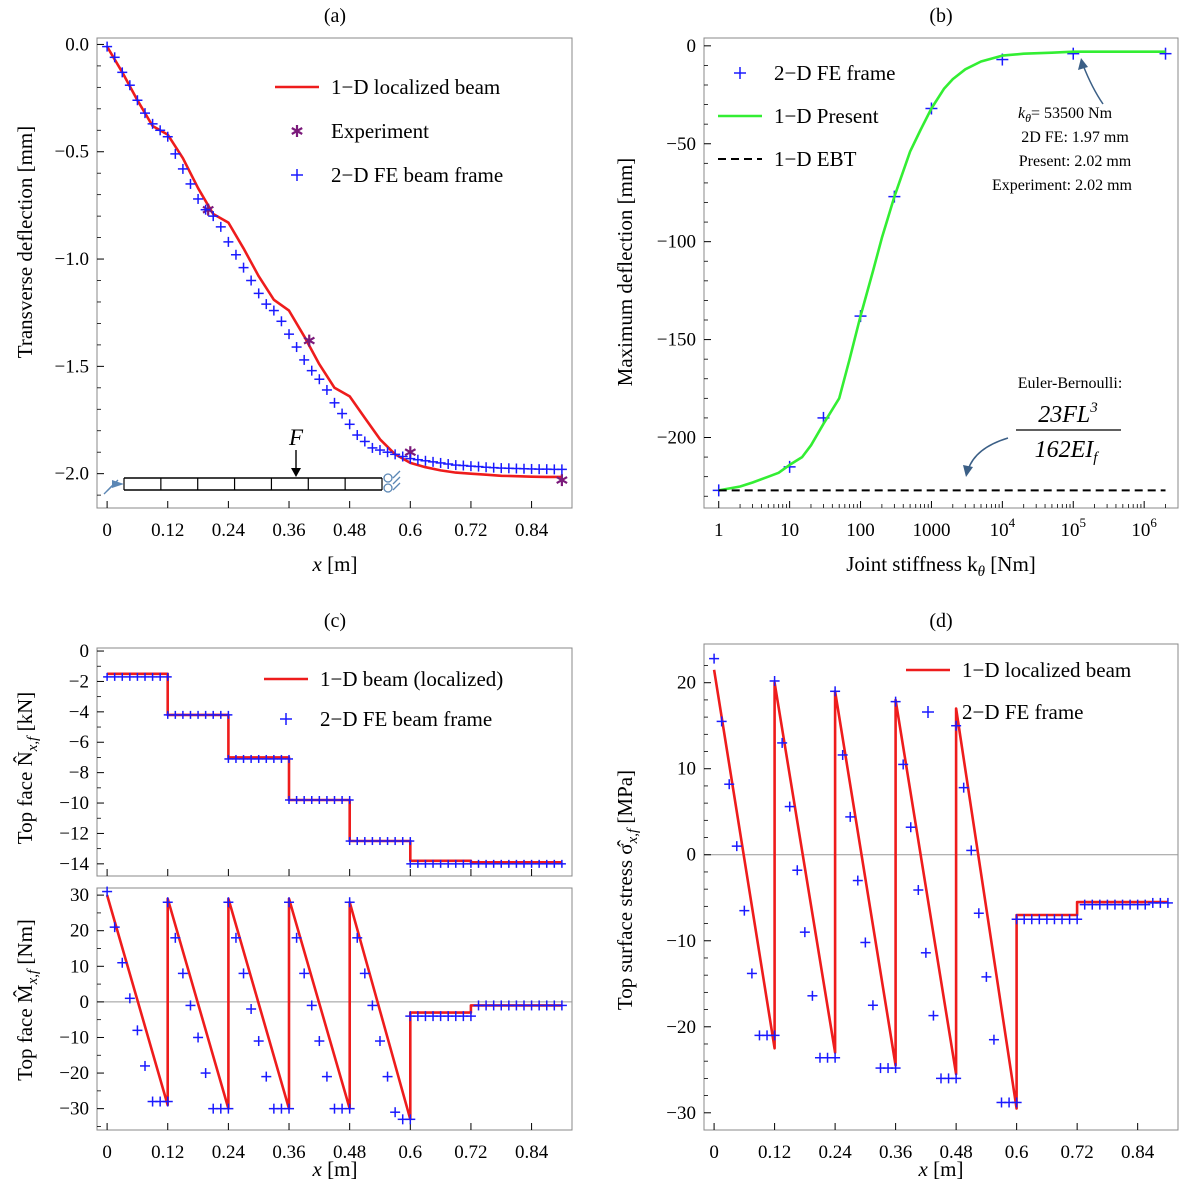  What do you see at coordinates (941, 566) in the screenshot?
I see `xlabel-b: Joint stiffness kθ [Nm]` at bounding box center [941, 566].